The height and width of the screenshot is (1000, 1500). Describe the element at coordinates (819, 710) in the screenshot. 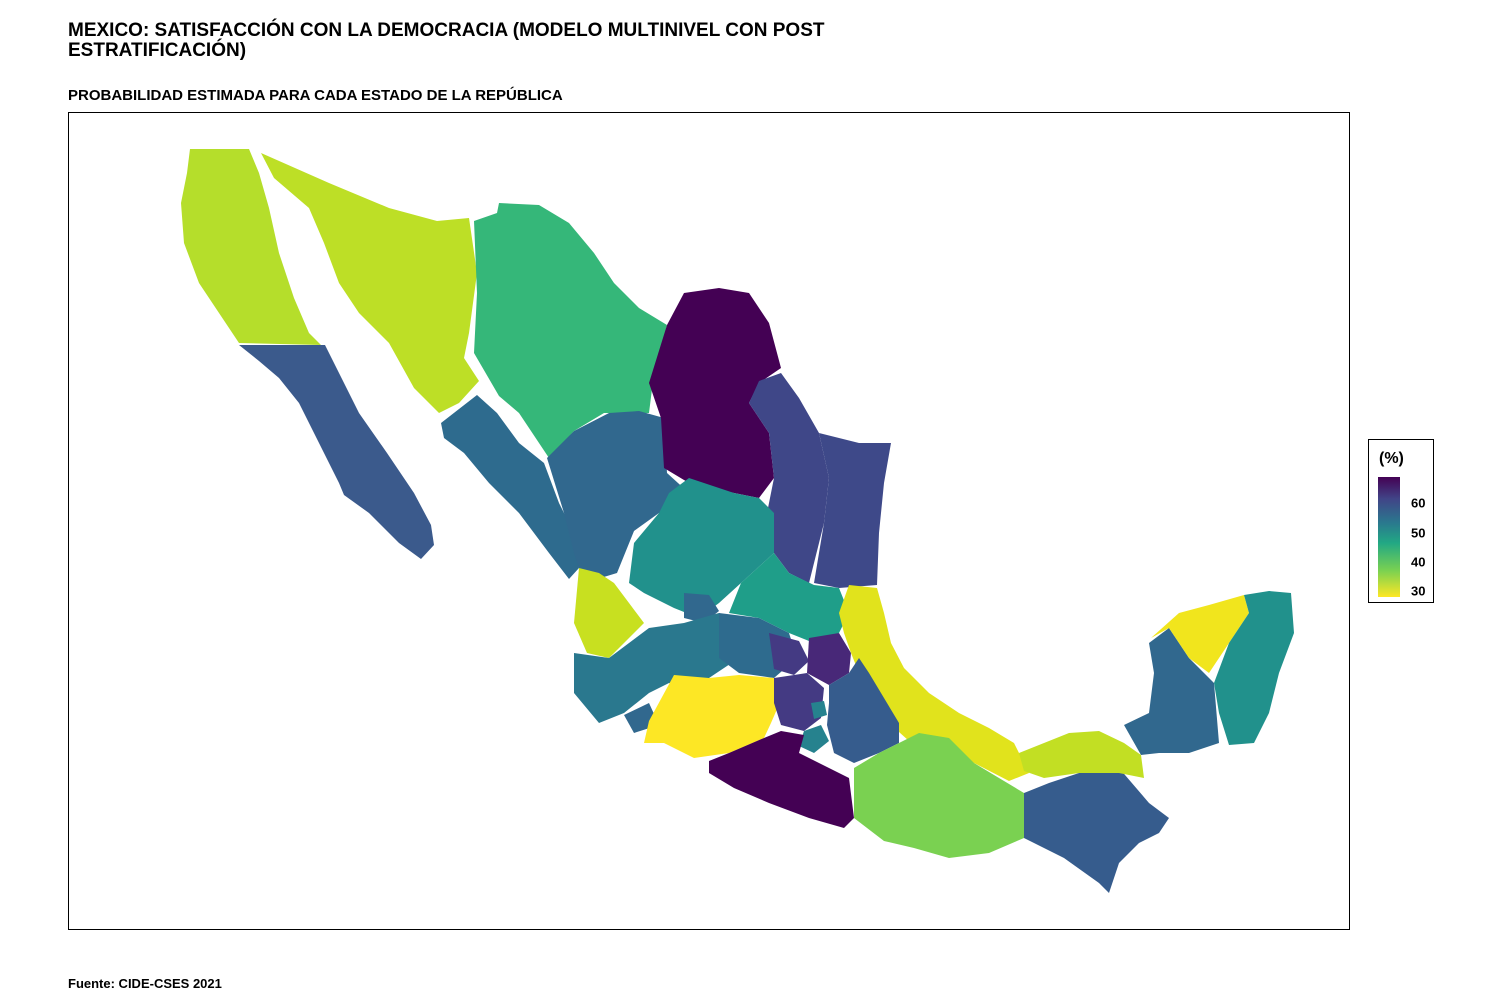

I see `state-ciudad-de-mexico` at that location.